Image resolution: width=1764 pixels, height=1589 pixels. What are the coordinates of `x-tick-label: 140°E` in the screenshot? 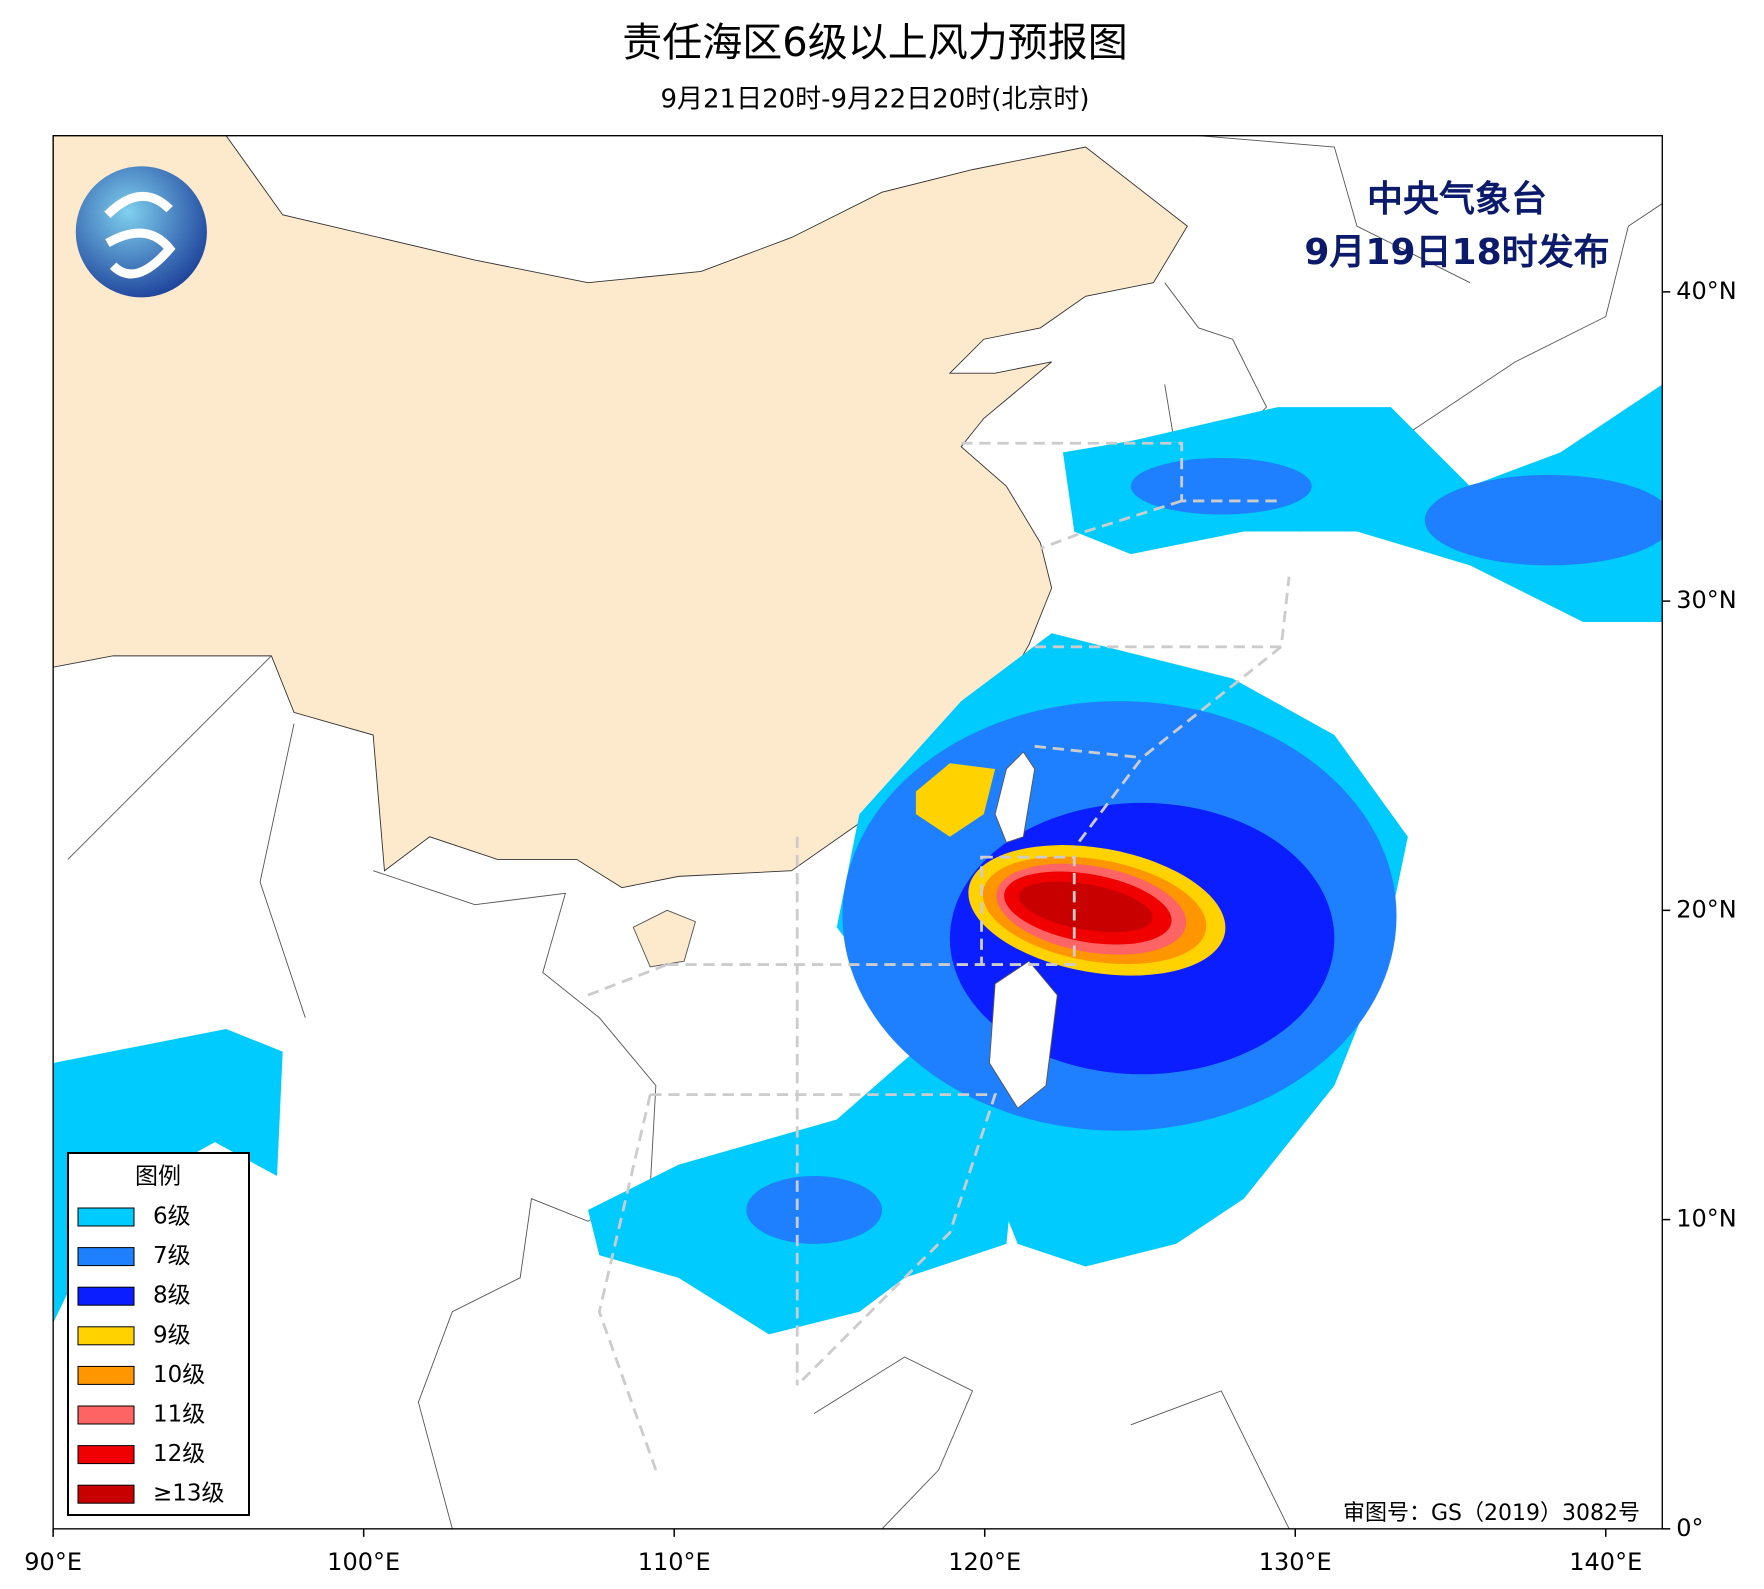 It's located at (1605, 1562).